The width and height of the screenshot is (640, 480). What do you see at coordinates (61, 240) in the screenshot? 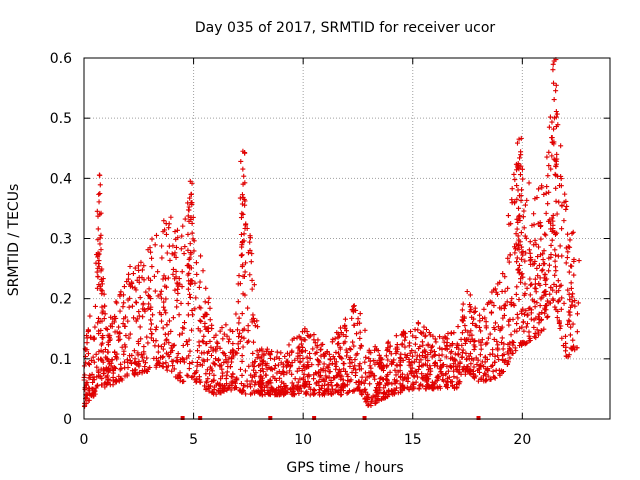
I see `y-tick-label: 0.3` at bounding box center [61, 240].